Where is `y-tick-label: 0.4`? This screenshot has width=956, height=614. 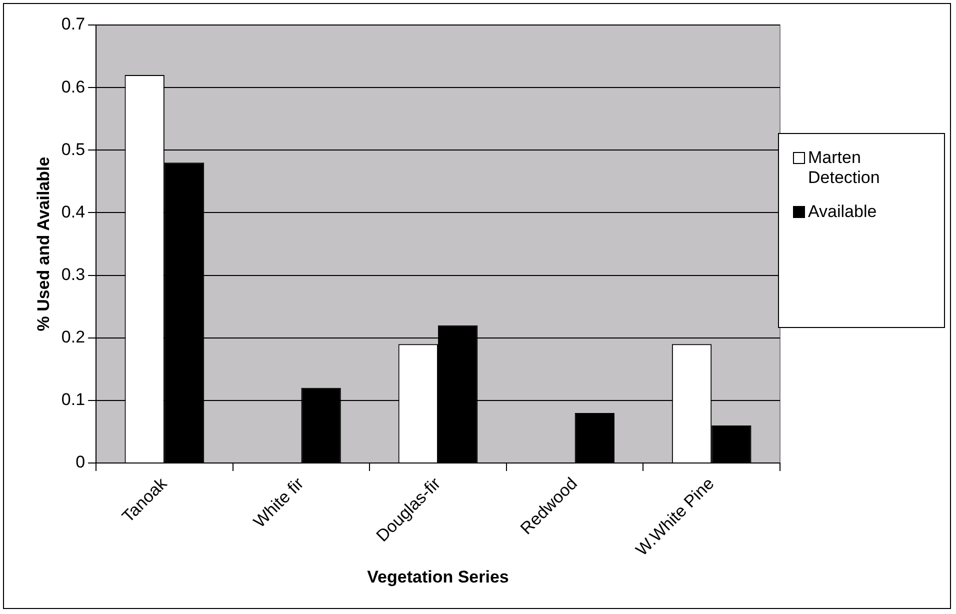
y-tick-label: 0.4 is located at coordinates (73, 212).